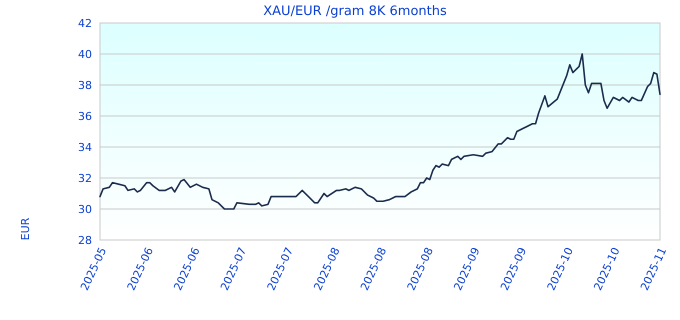 The width and height of the screenshot is (680, 320). I want to click on y-tick-label: 30, so click(85, 209).